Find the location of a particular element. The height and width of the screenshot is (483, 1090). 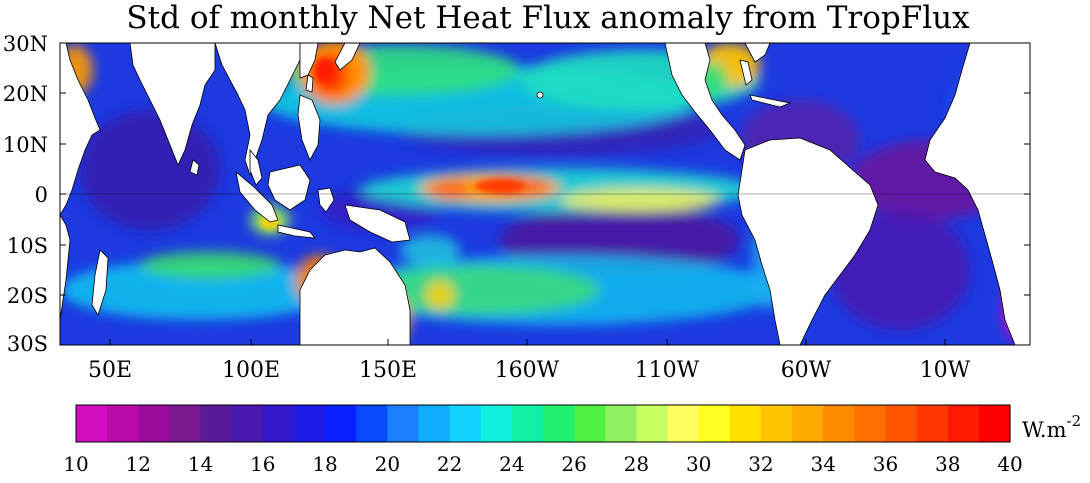

colorbar-tick-label: 16 is located at coordinates (262, 464).